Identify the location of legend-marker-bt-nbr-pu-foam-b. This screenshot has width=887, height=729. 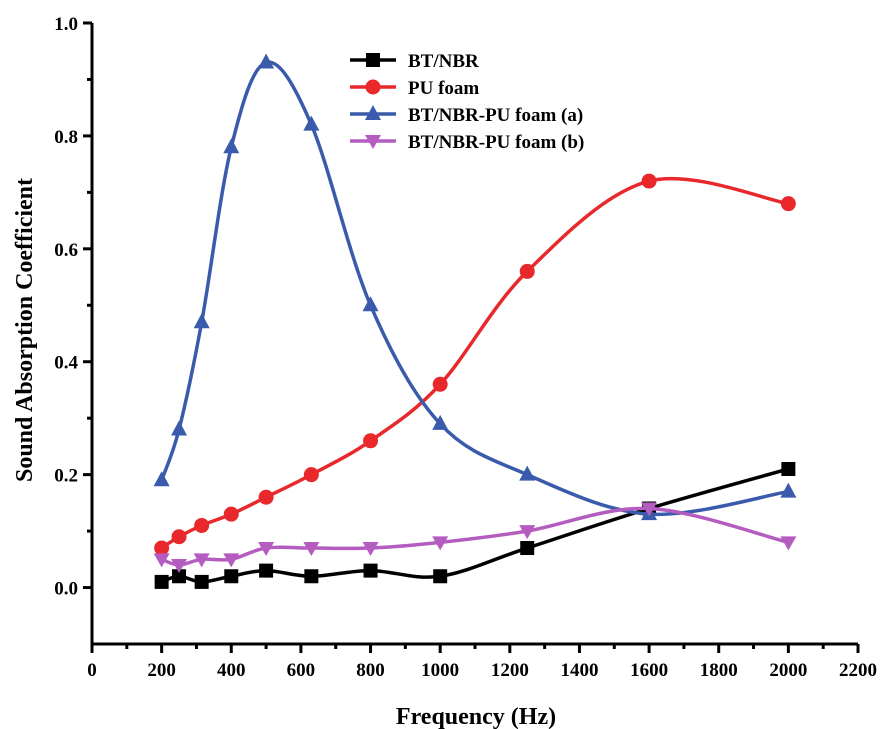
(373, 142).